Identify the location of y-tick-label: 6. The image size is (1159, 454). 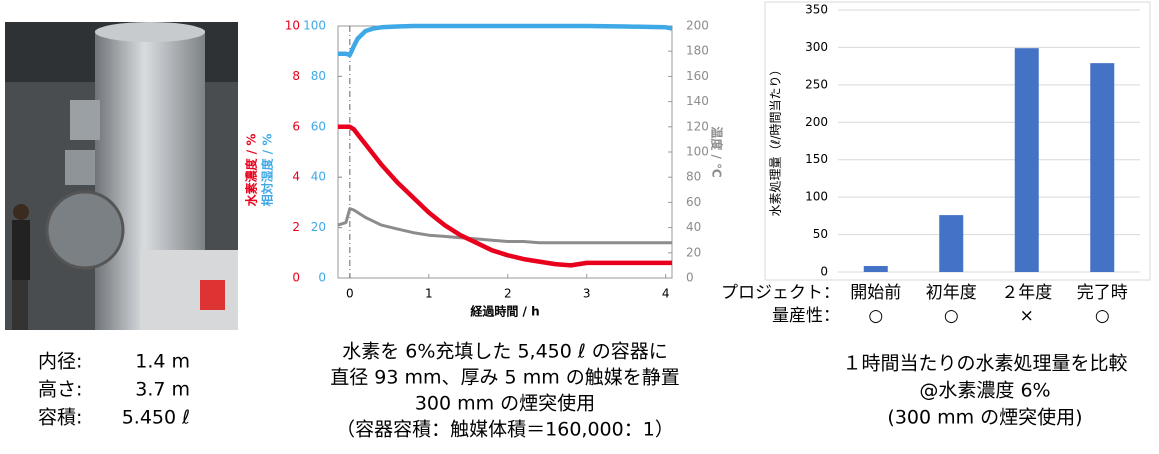
(296, 126).